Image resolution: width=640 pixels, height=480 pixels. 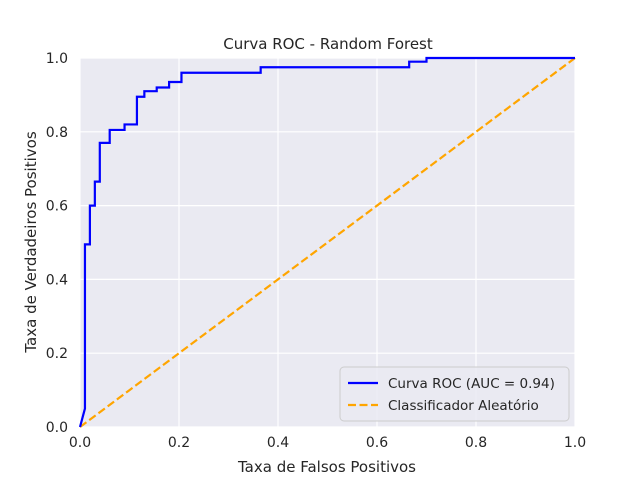 I want to click on legend-entry: Curva ROC (AUC = 0.94), so click(x=471, y=384).